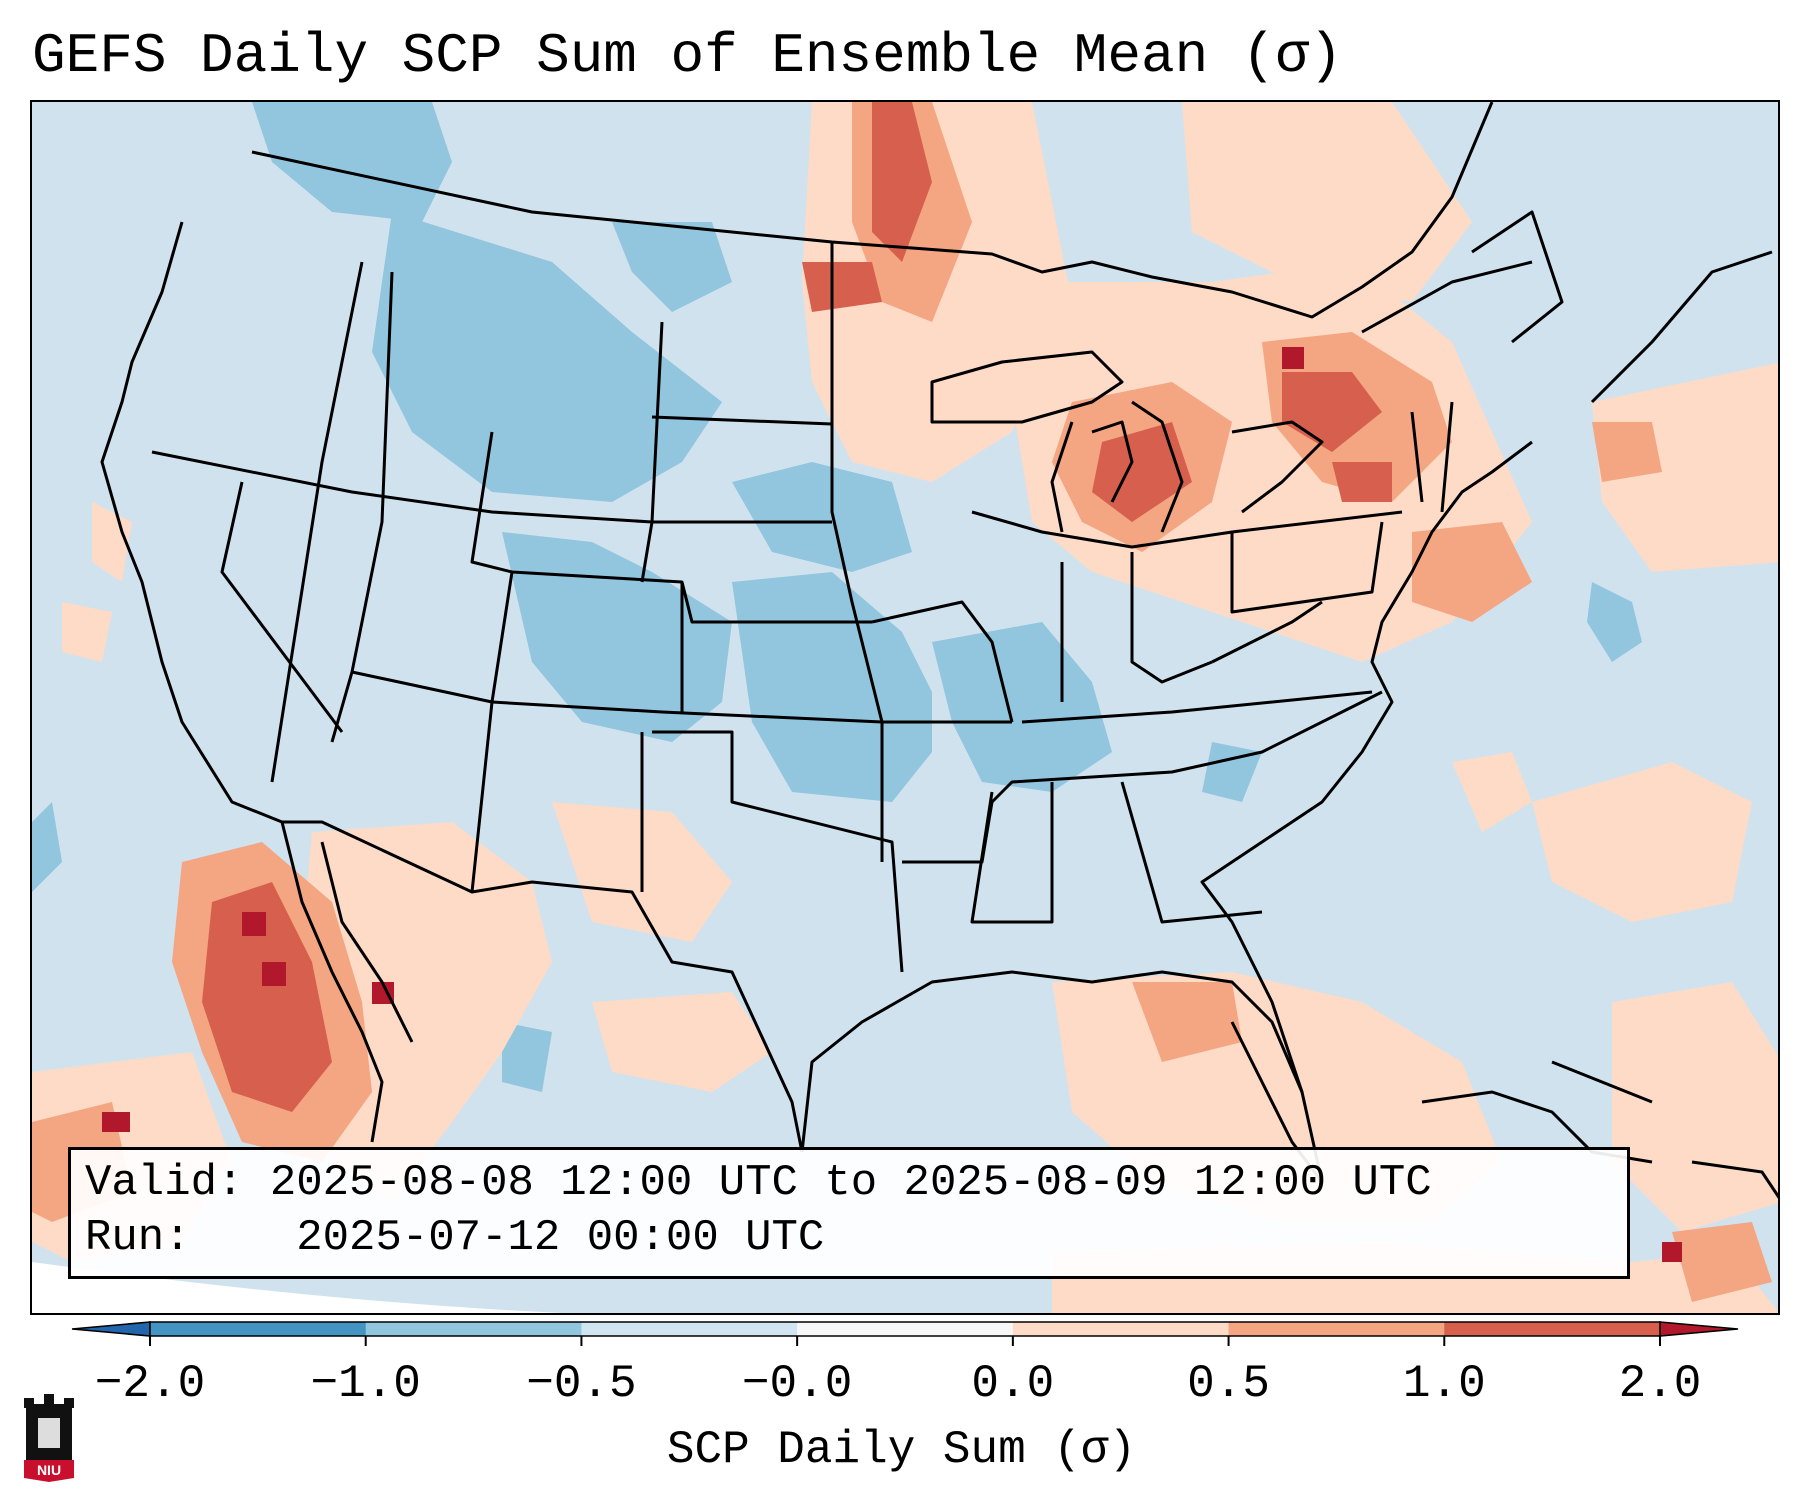 Image resolution: width=1803 pixels, height=1506 pixels. What do you see at coordinates (1660, 1384) in the screenshot?
I see `colorbar-tick-label: 2.0` at bounding box center [1660, 1384].